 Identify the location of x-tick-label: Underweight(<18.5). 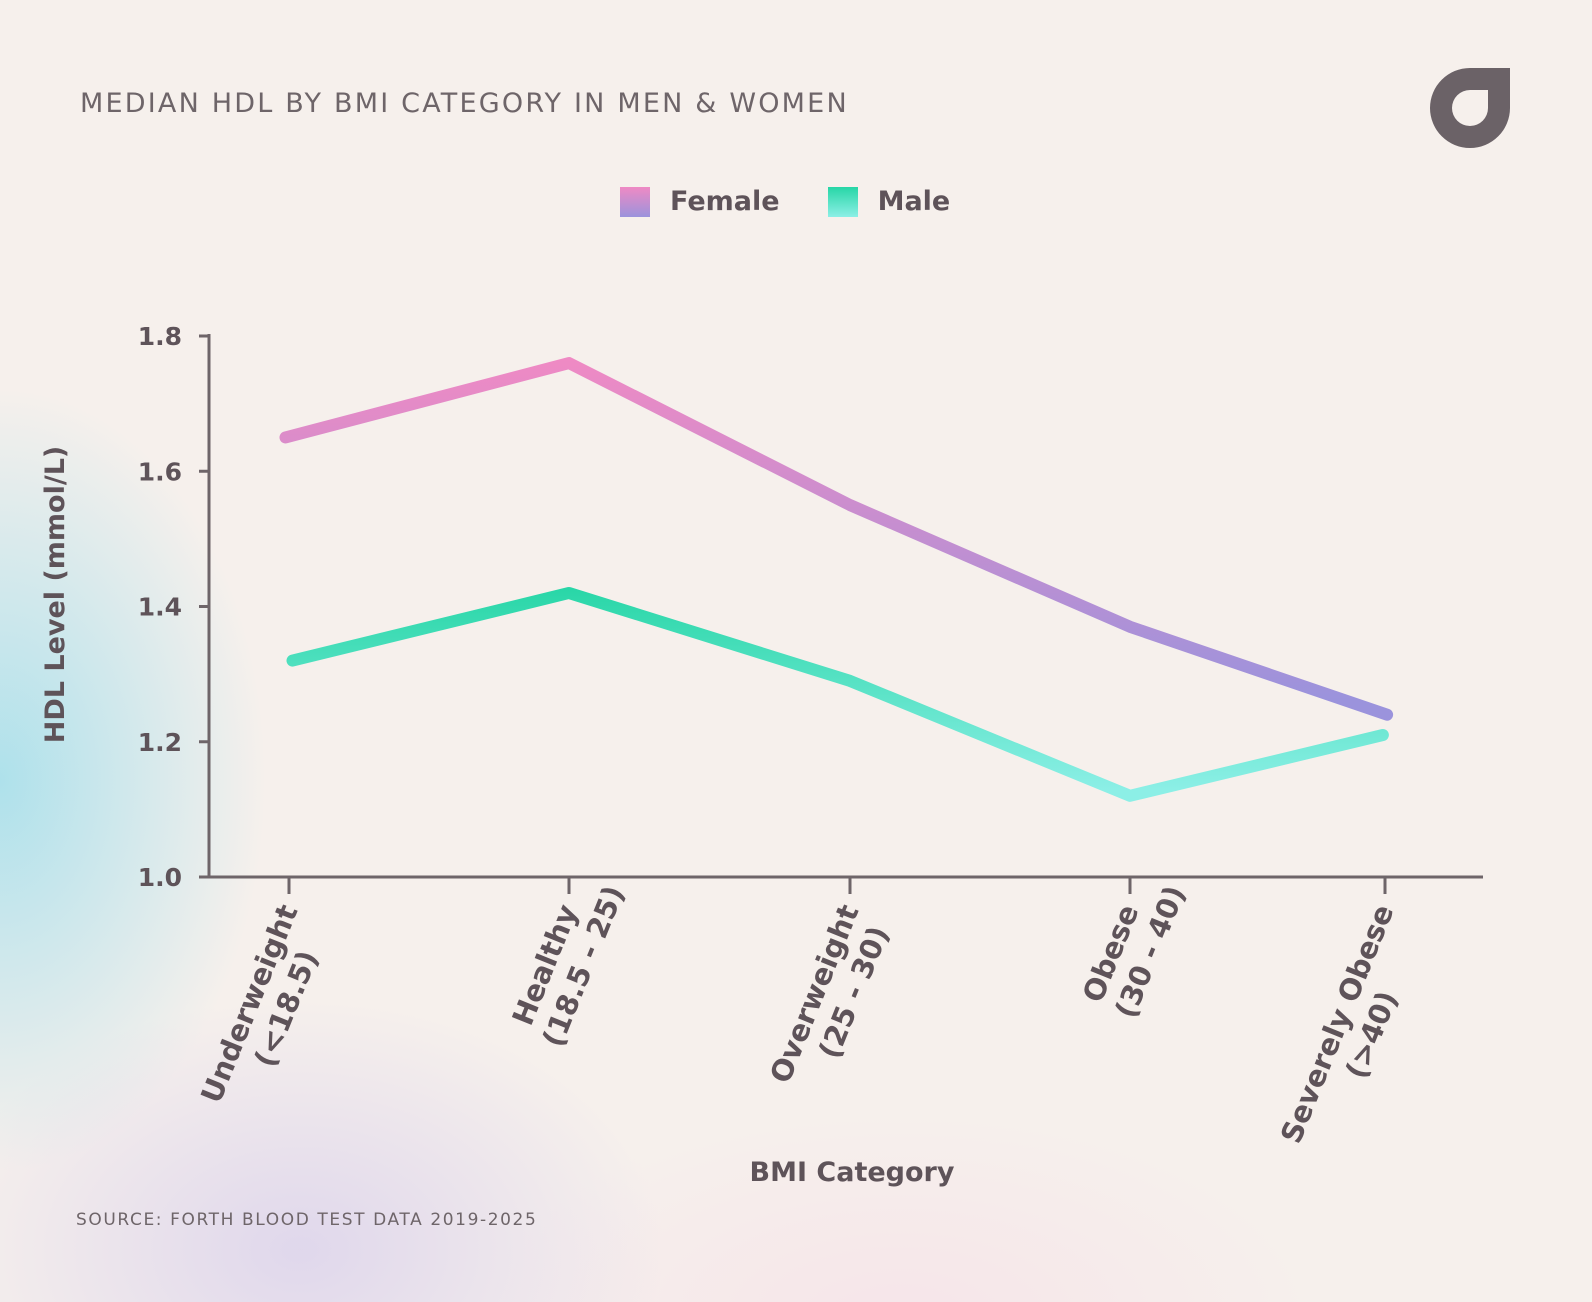
(259, 1004).